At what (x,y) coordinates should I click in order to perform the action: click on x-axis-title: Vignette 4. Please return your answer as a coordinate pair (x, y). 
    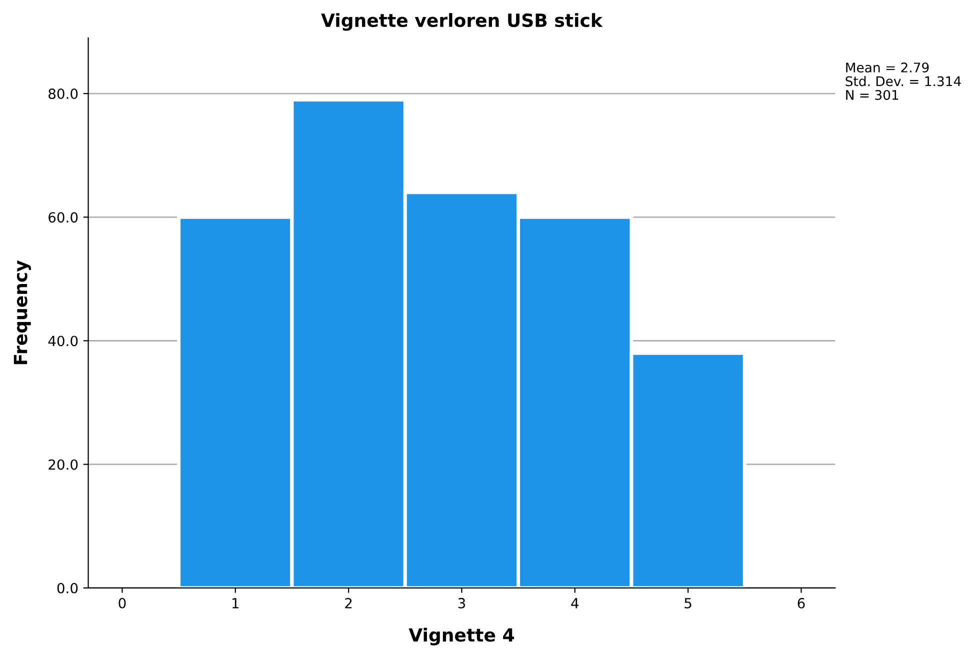
    Looking at the image, I should click on (461, 637).